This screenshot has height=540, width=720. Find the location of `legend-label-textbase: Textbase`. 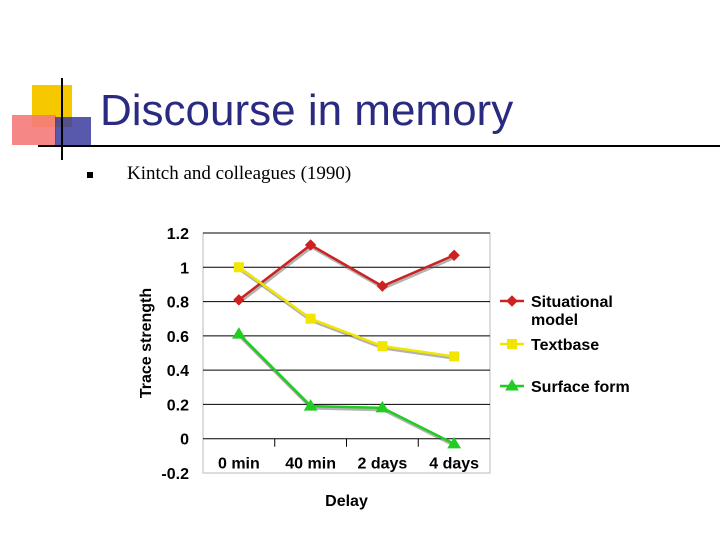

legend-label-textbase: Textbase is located at coordinates (565, 345).